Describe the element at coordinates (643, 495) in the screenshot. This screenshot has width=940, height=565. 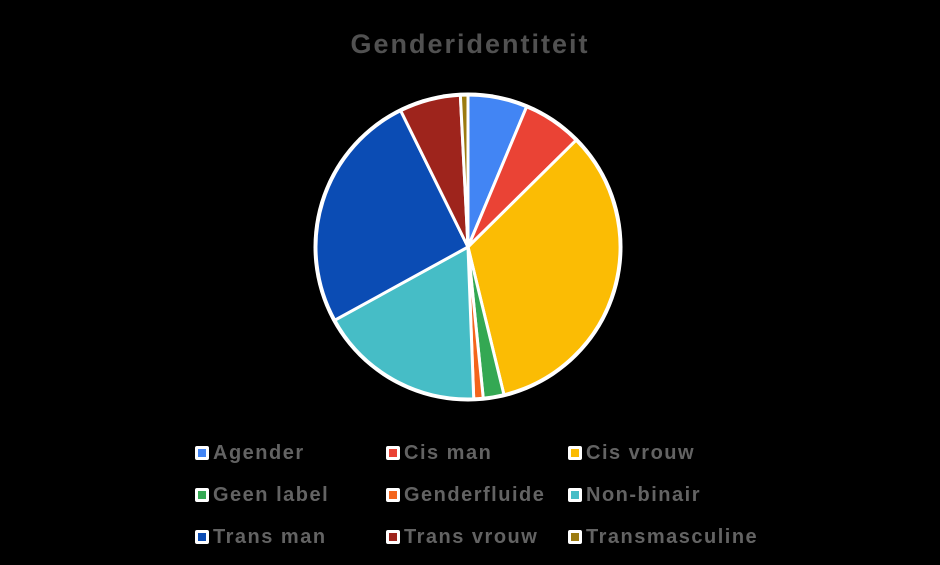
I see `legend-label-non-binair: Non-binair` at that location.